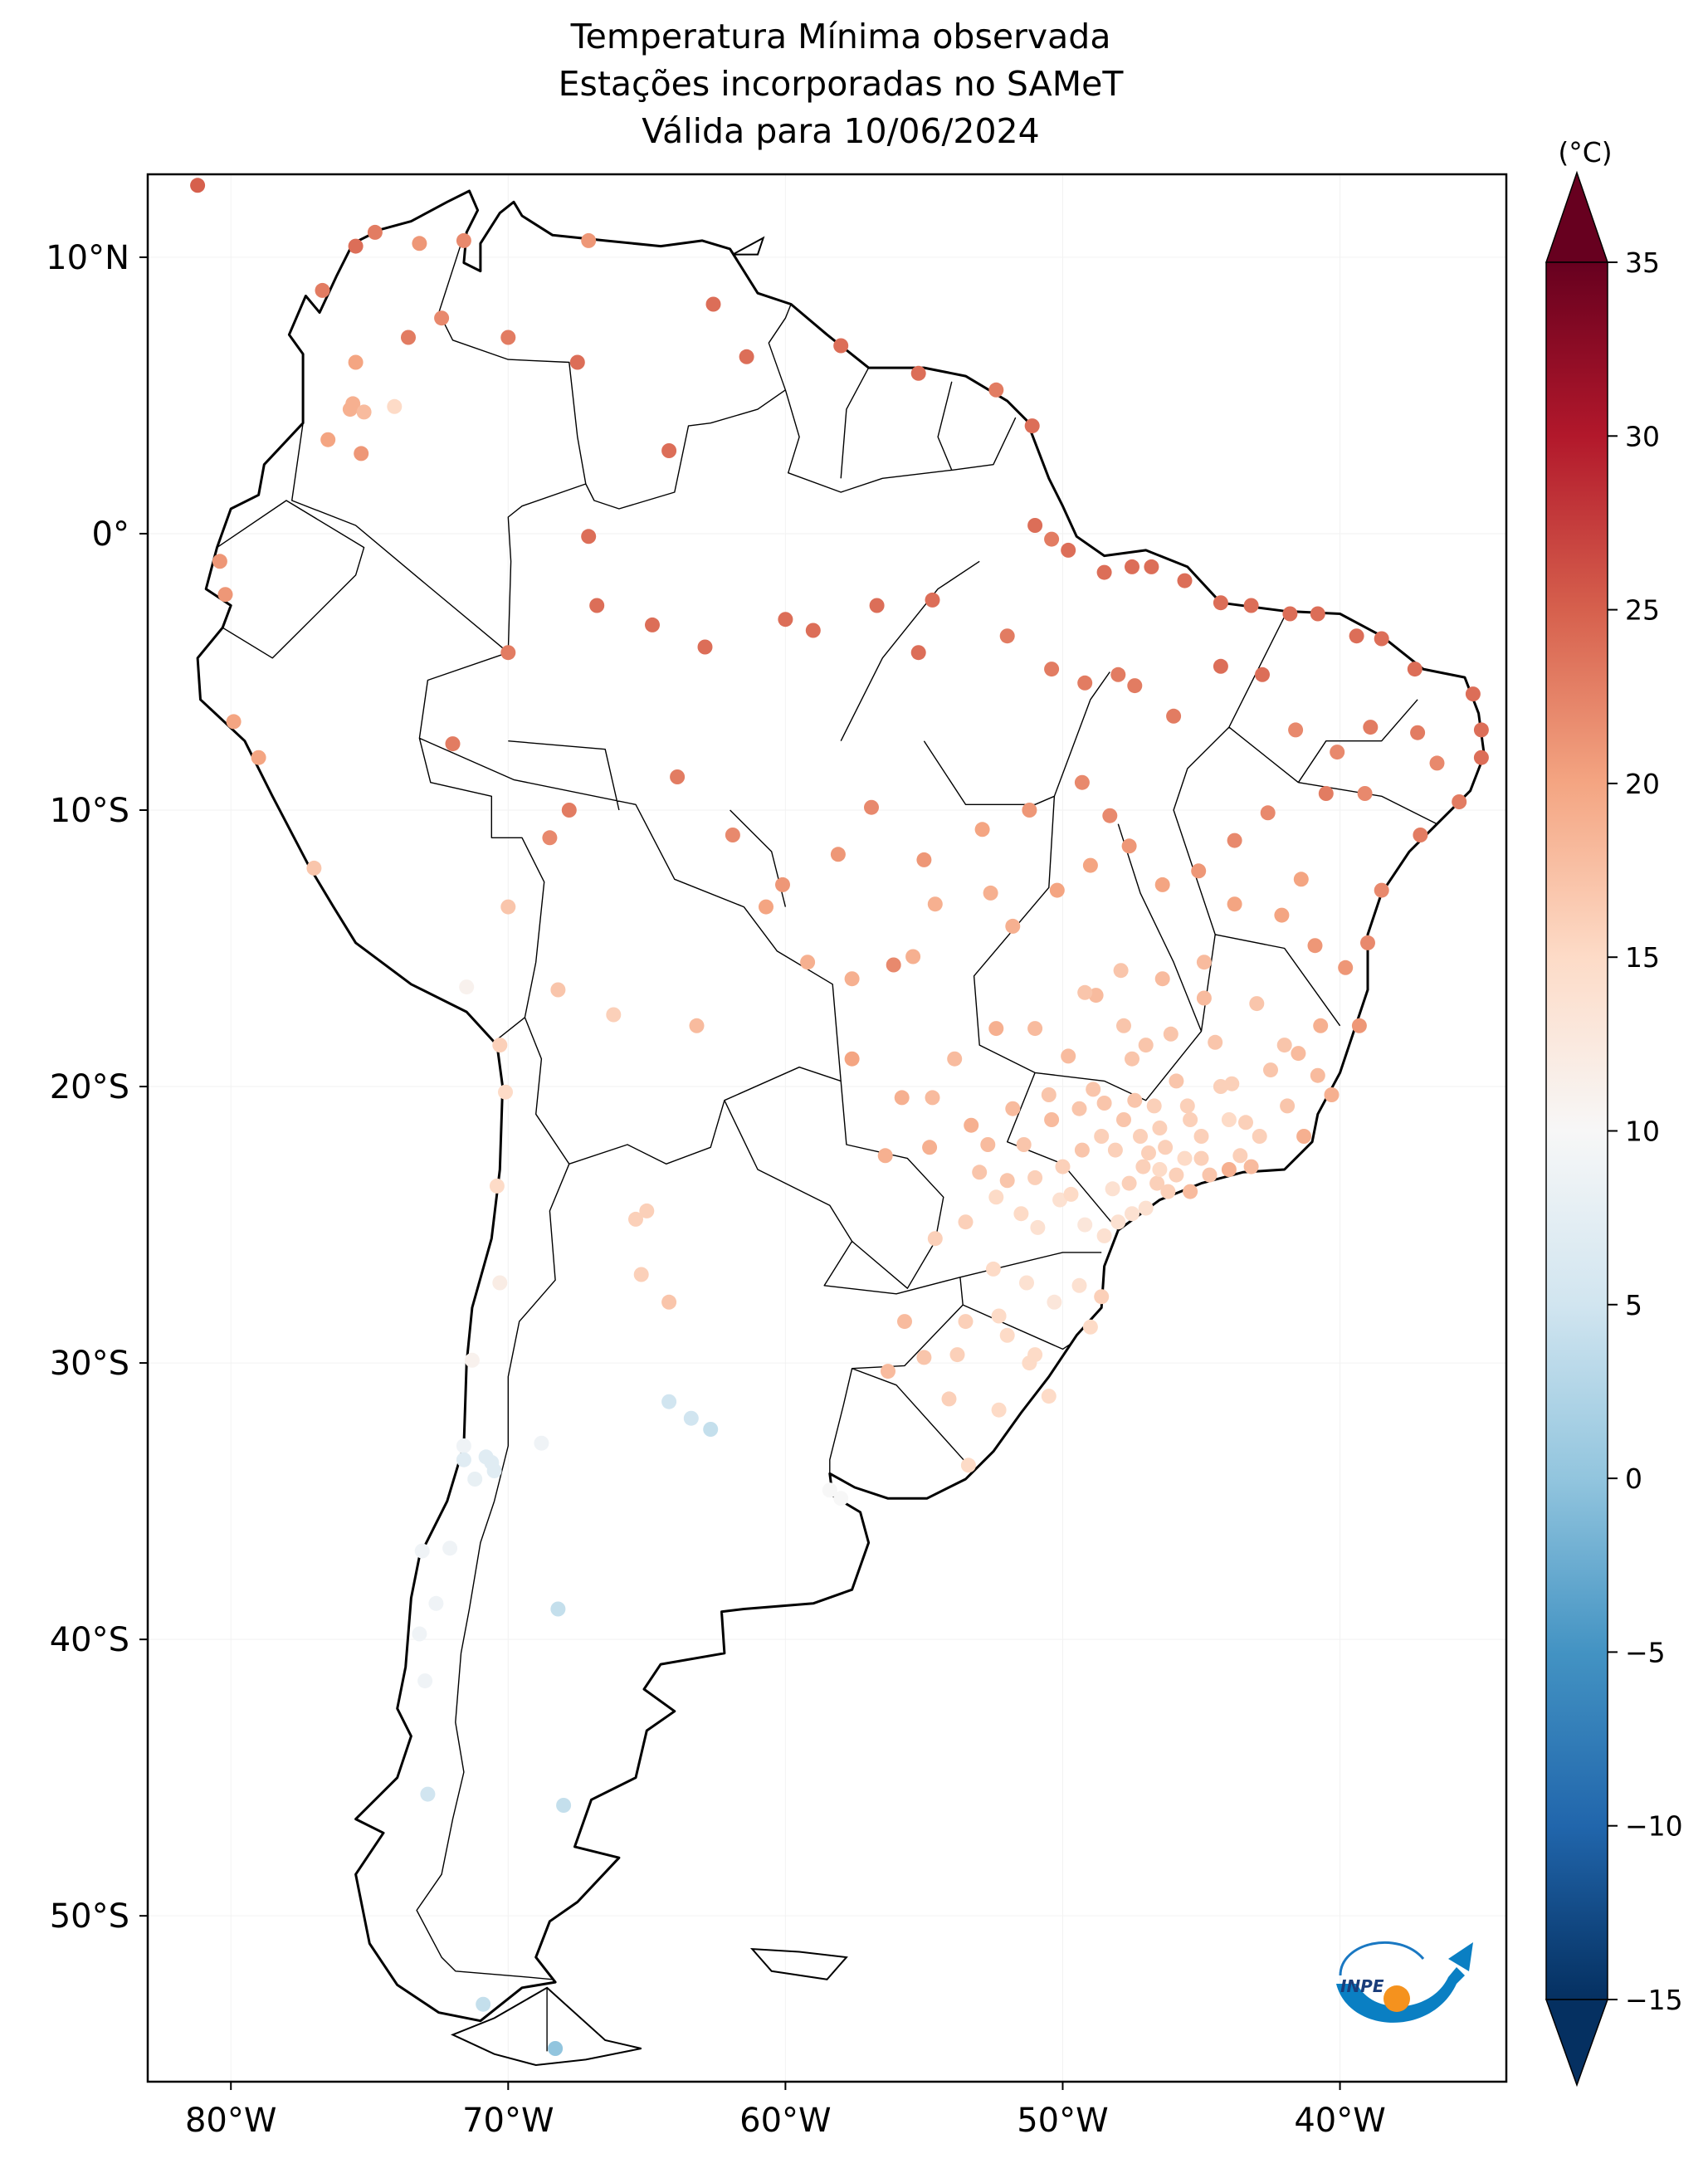 The height and width of the screenshot is (2173, 1708). I want to click on colorbar-tick-label: 15, so click(1642, 957).